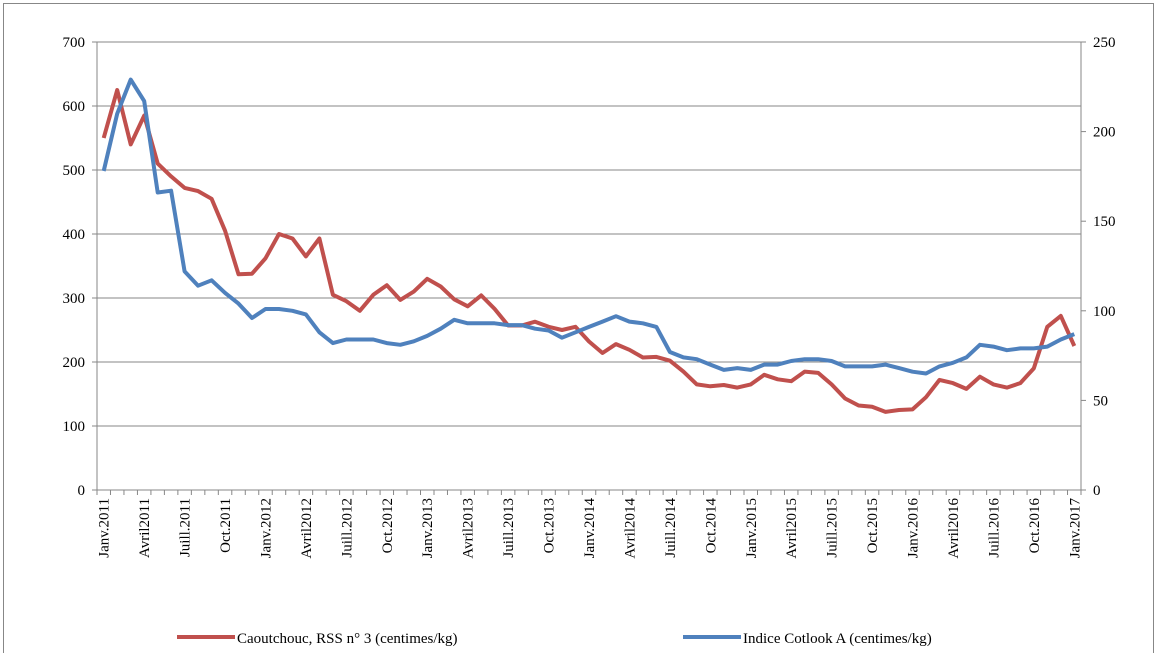 The width and height of the screenshot is (1157, 653). I want to click on x-tick-label: Avril2011, so click(145, 528).